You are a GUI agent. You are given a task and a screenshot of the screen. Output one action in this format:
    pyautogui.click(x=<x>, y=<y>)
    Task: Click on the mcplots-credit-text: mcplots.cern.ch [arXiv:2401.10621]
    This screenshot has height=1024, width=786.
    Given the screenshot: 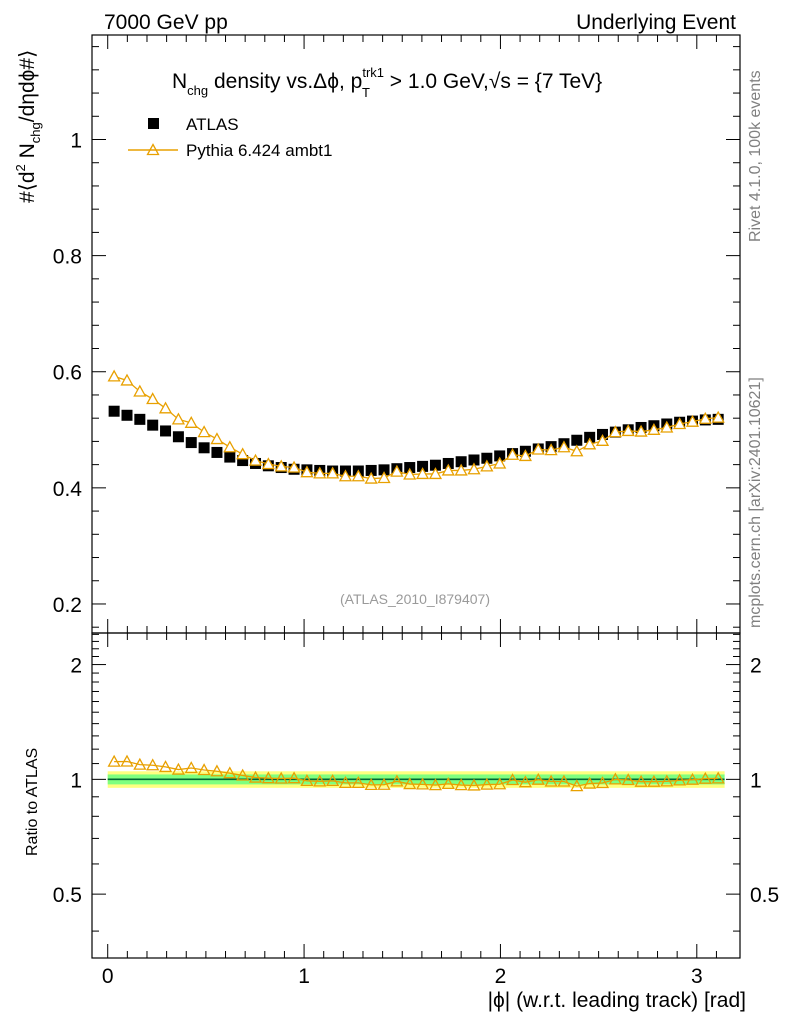 What is the action you would take?
    pyautogui.click(x=755, y=502)
    